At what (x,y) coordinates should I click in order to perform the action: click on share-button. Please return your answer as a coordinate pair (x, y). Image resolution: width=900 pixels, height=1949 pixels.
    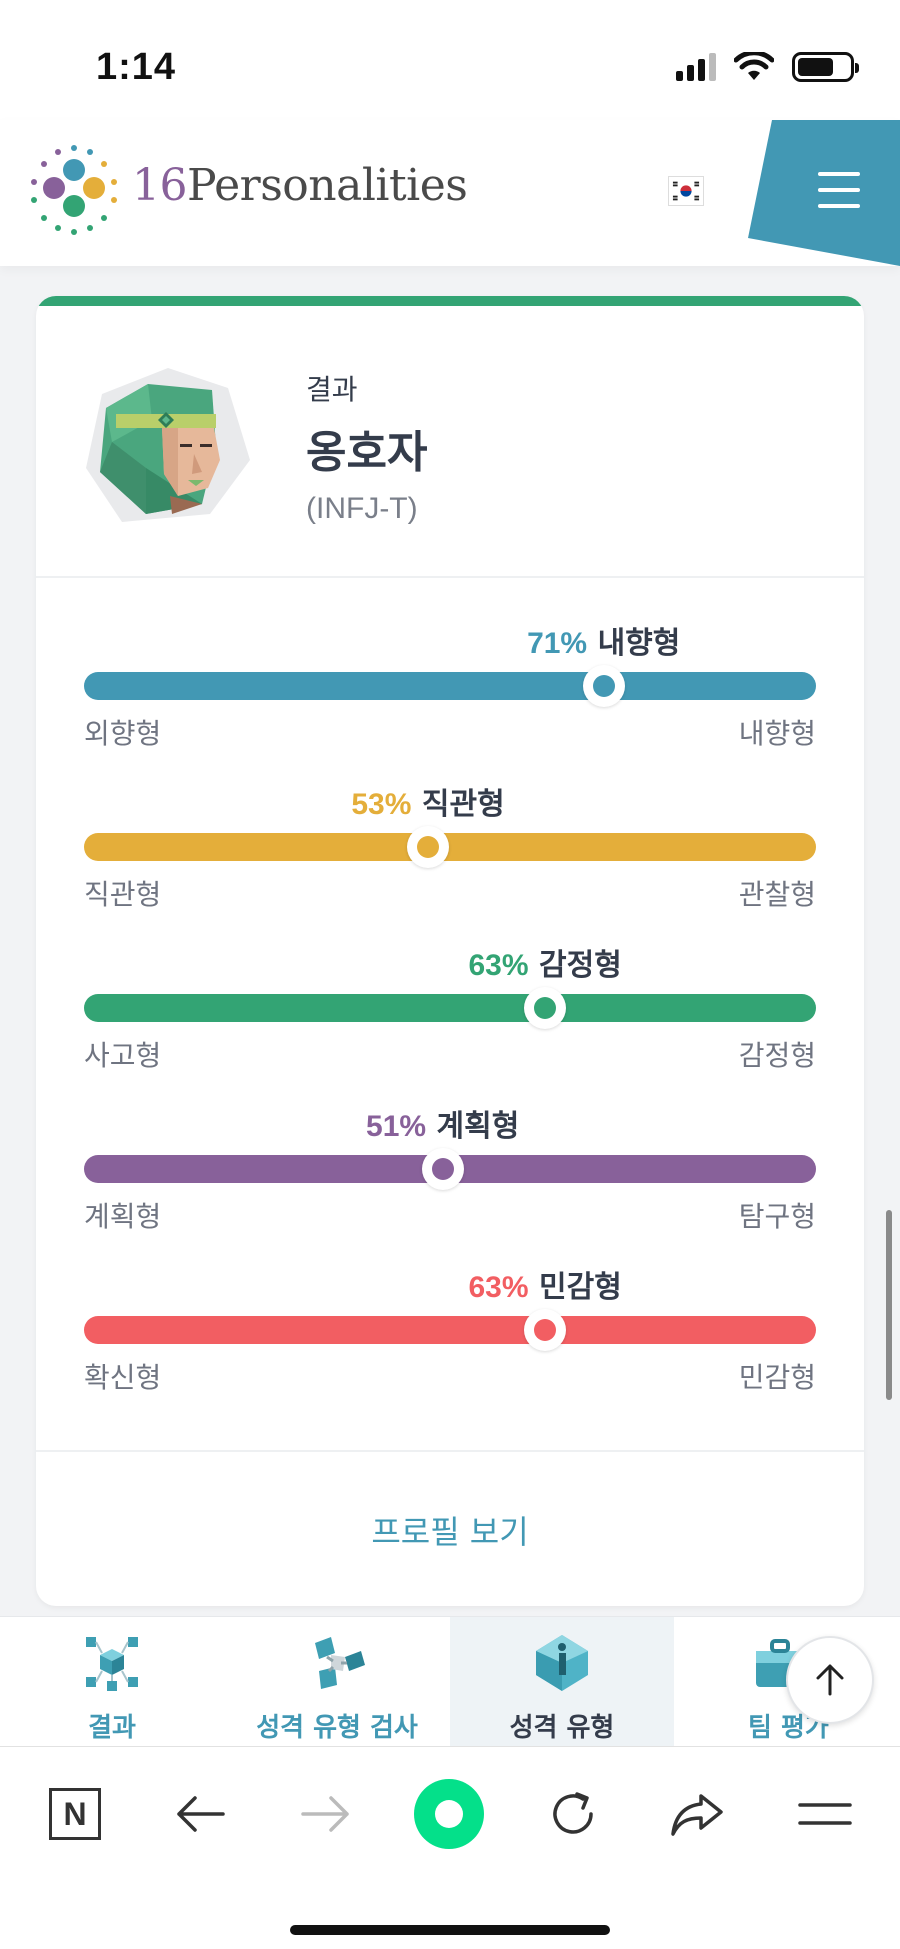
    Looking at the image, I should click on (697, 1814).